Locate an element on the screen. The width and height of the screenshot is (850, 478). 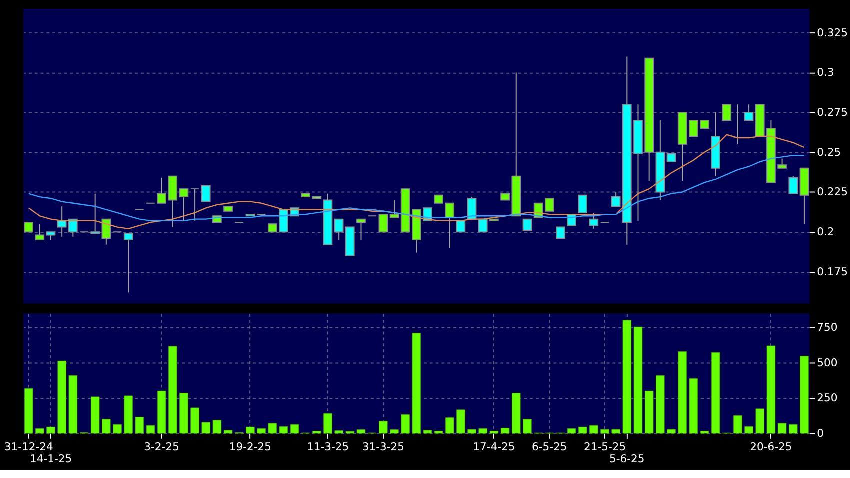
x-tick-label: 31-3-25 is located at coordinates (383, 447).